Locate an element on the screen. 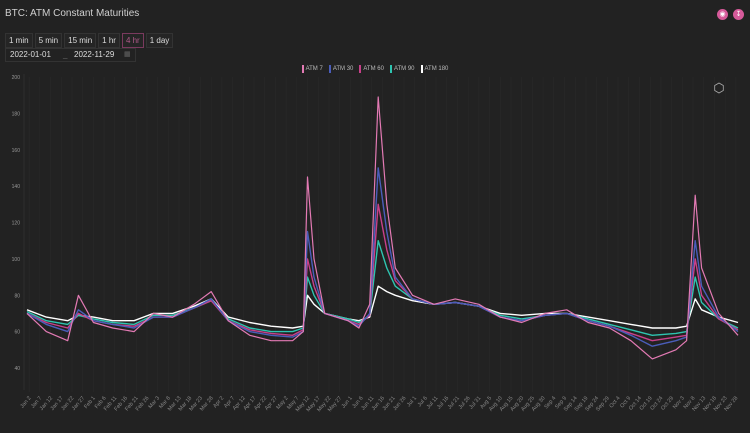 The image size is (750, 433). y-tick-label: 180 is located at coordinates (16, 114).